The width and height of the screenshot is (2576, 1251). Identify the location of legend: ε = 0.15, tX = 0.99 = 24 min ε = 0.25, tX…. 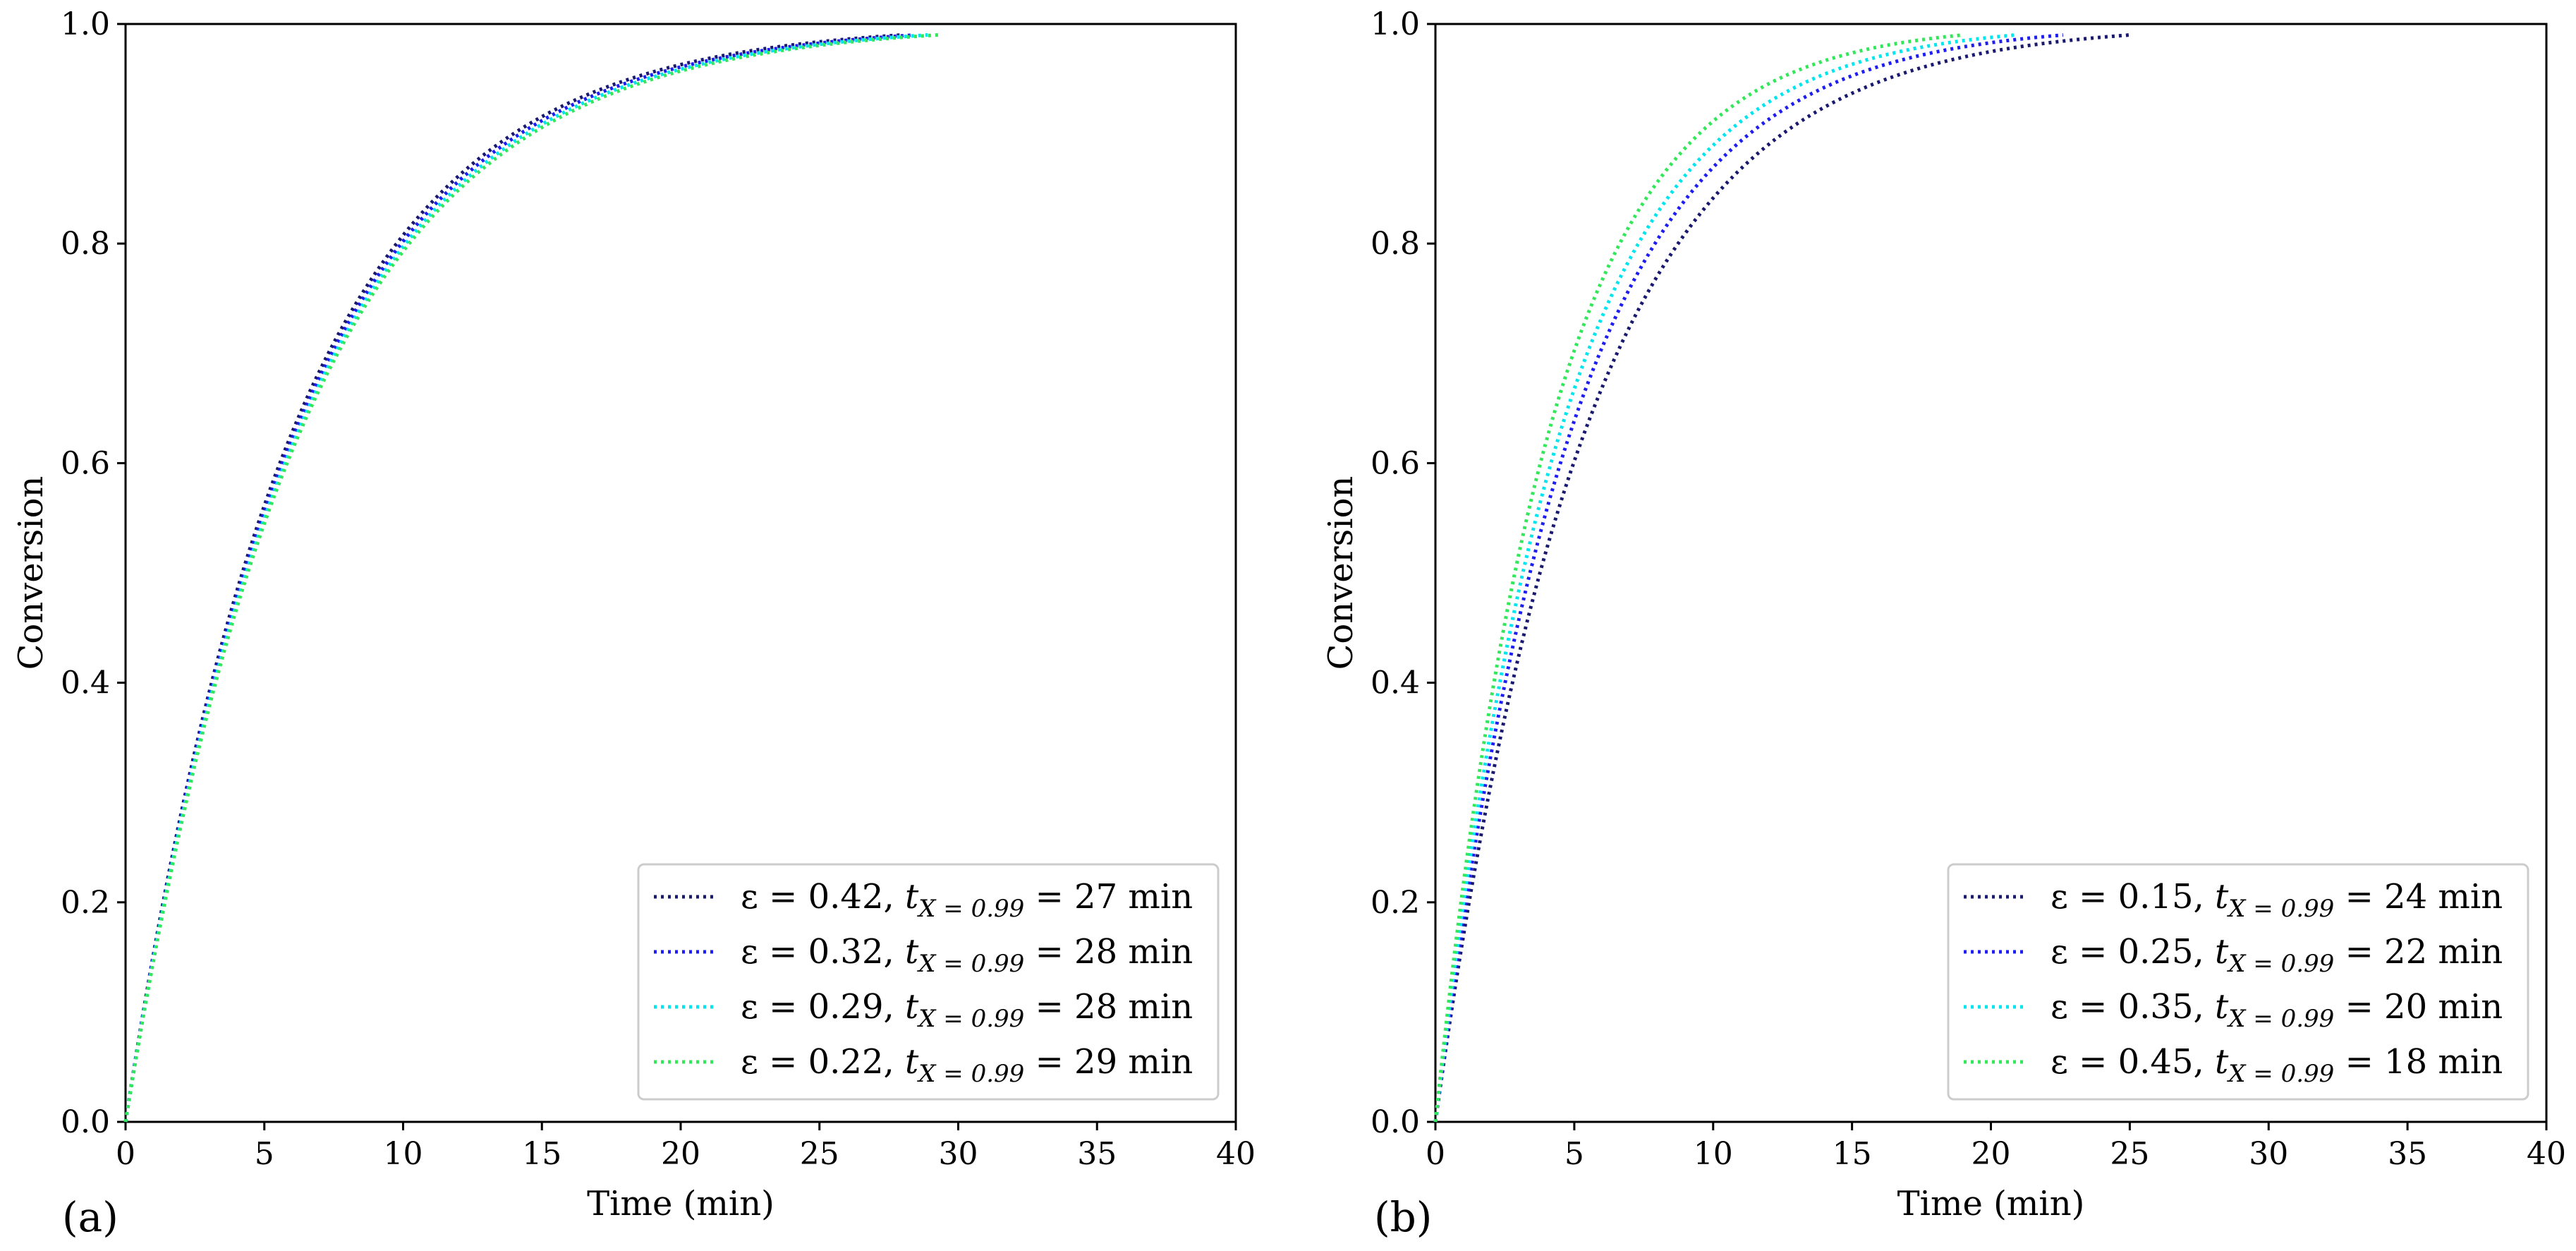
(2238, 982).